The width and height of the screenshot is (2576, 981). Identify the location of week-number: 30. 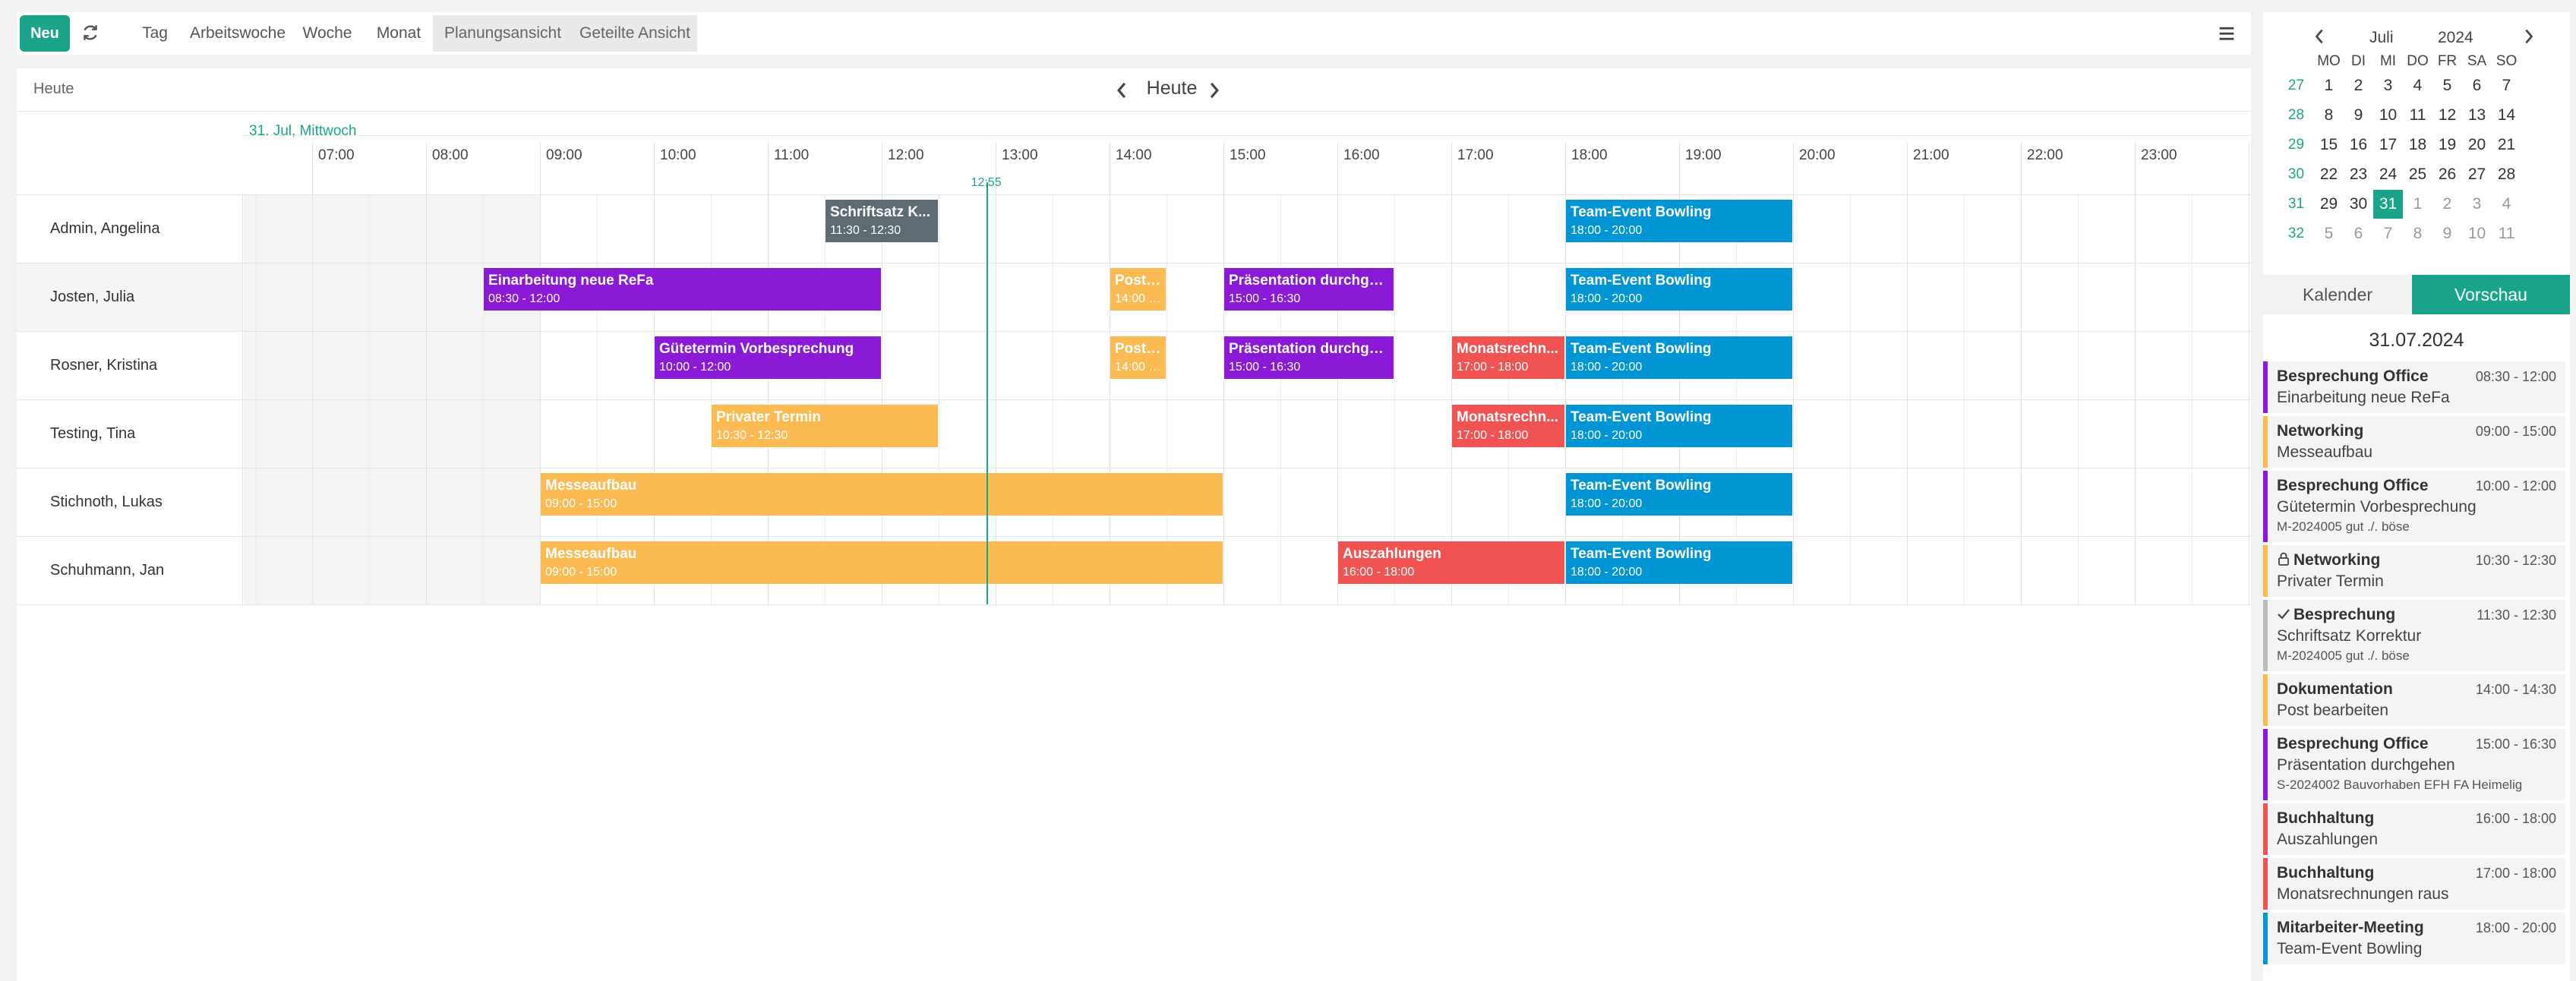
(2296, 174).